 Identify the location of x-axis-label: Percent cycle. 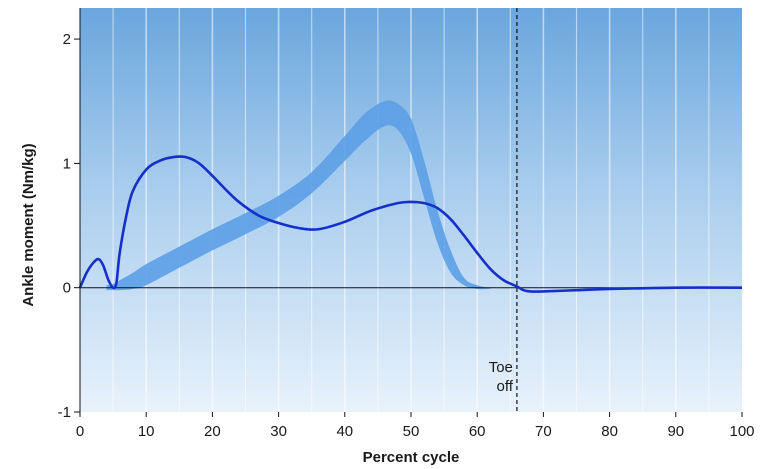
(411, 457).